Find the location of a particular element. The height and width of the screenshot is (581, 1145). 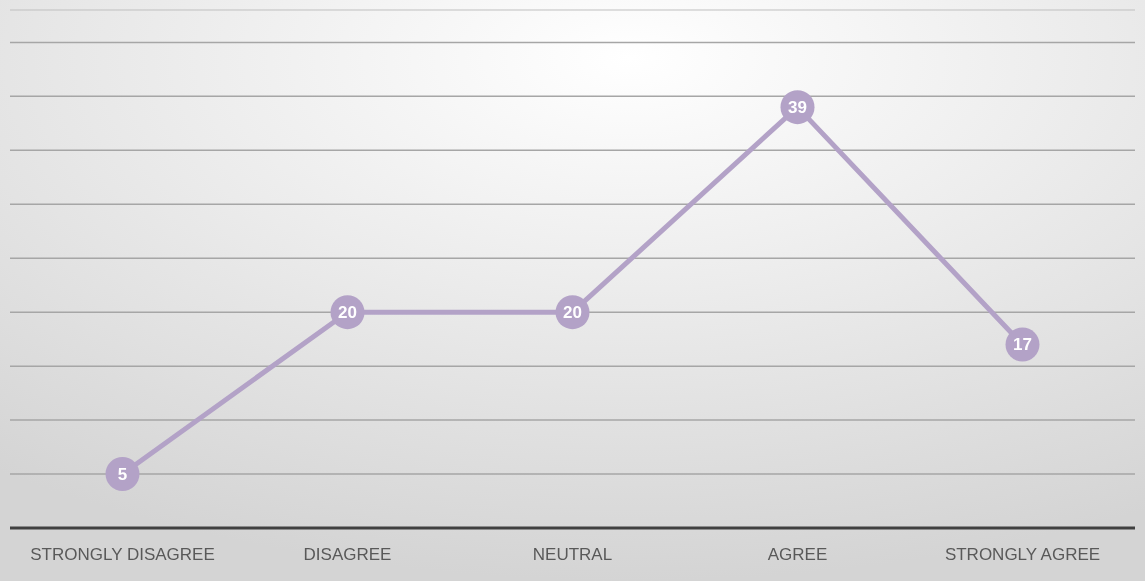

x-tick-label: STRONGLY DISAGREE is located at coordinates (122, 554).